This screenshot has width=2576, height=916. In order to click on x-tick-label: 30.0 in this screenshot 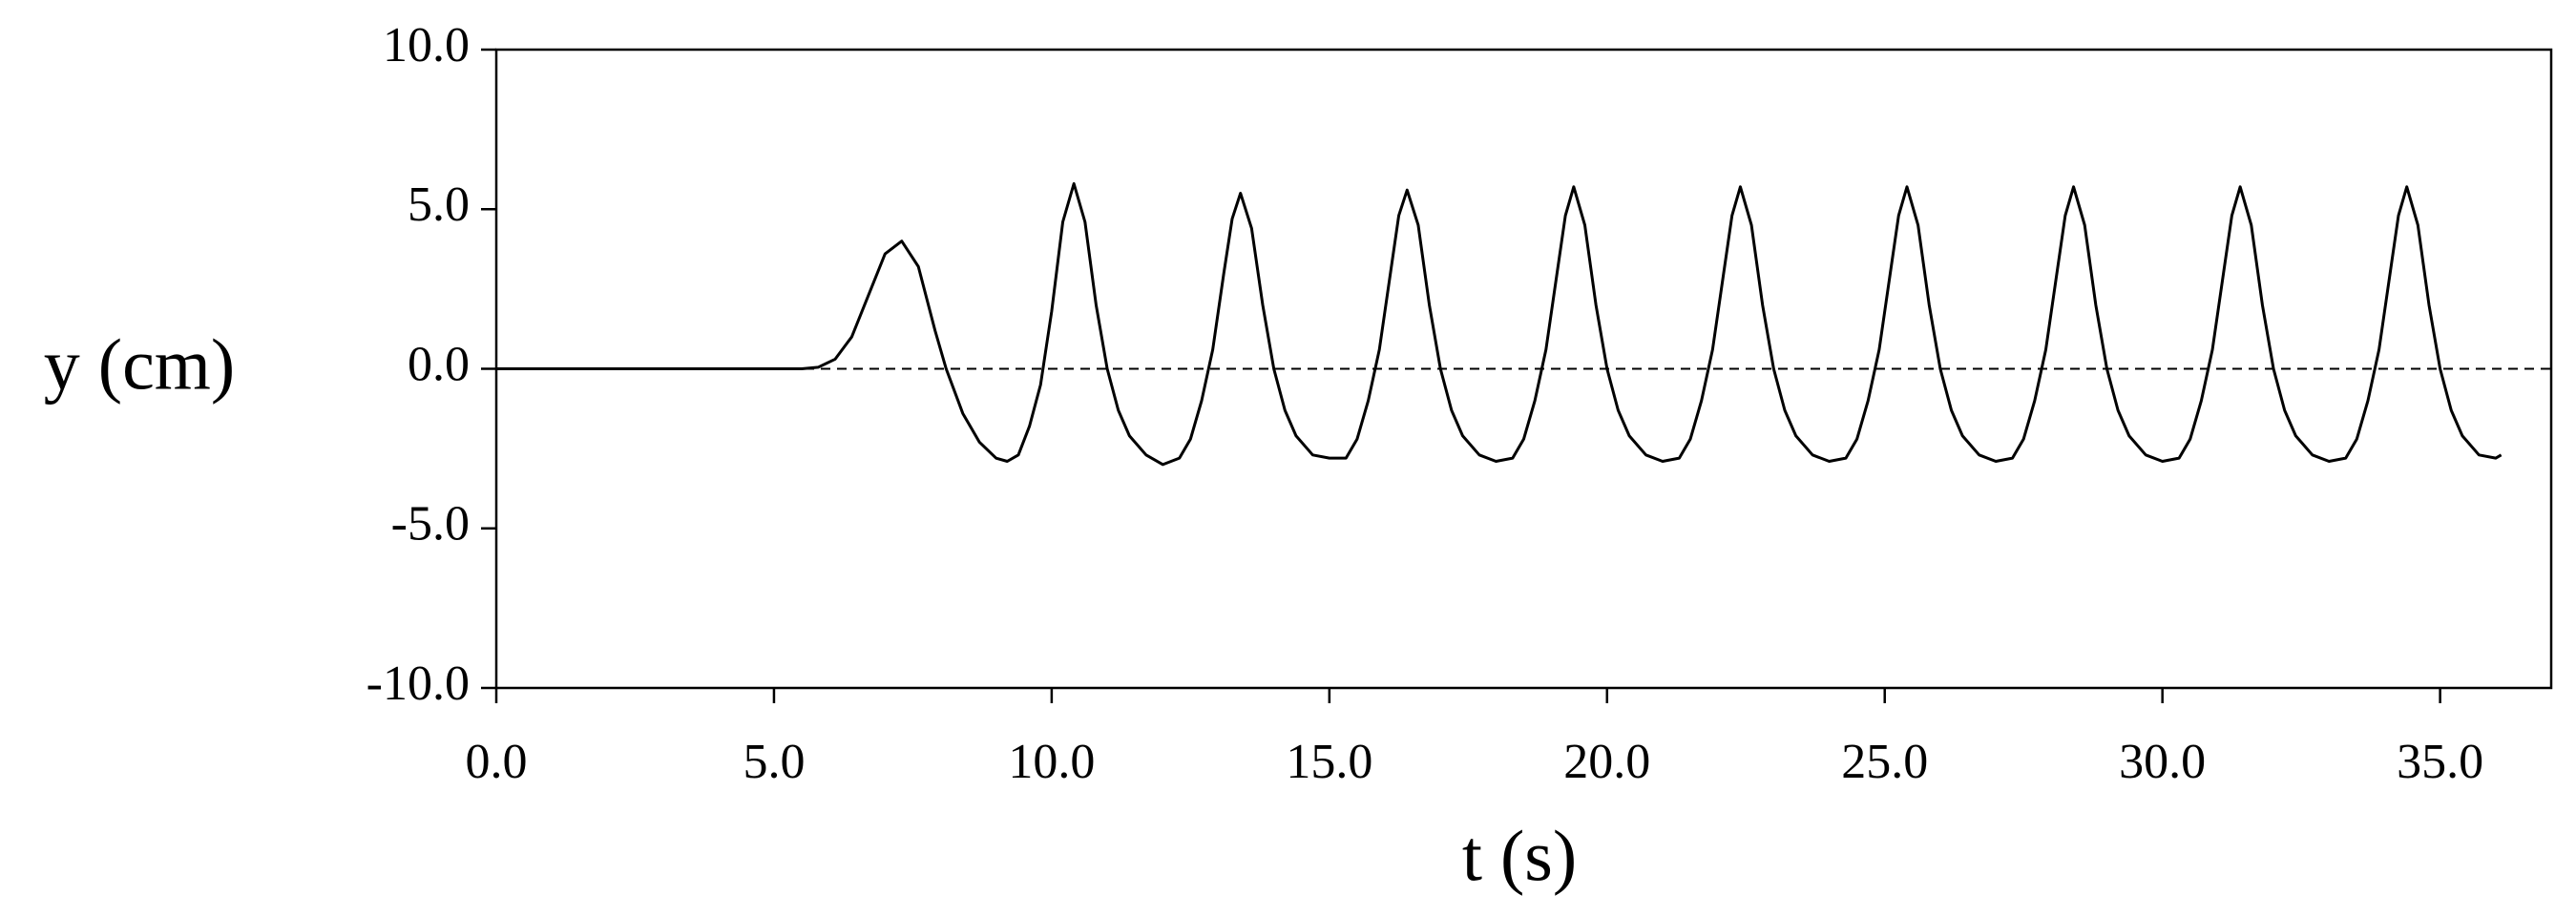, I will do `click(2162, 762)`.